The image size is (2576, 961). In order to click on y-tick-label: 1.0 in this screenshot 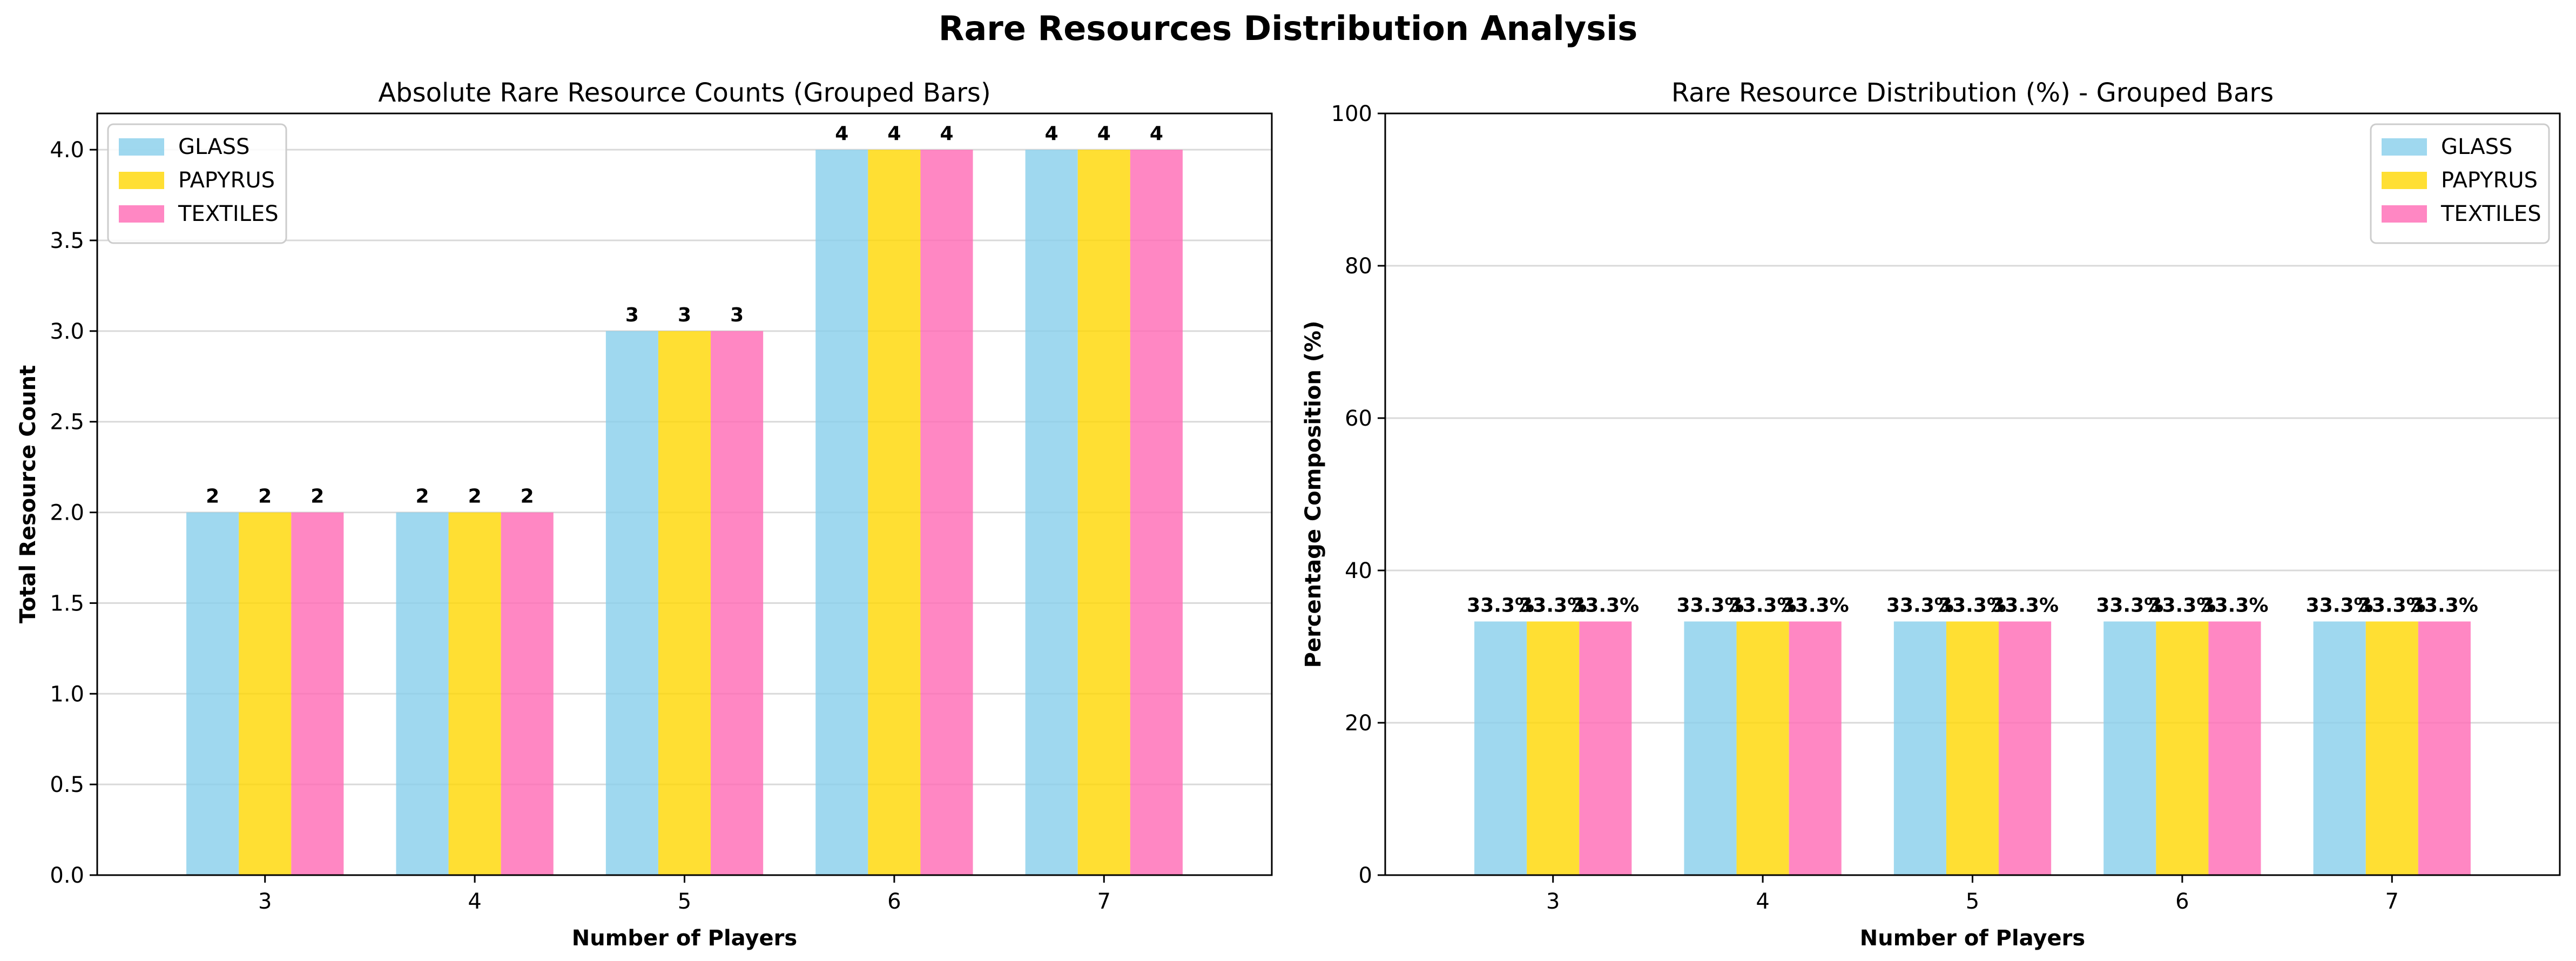, I will do `click(67, 694)`.